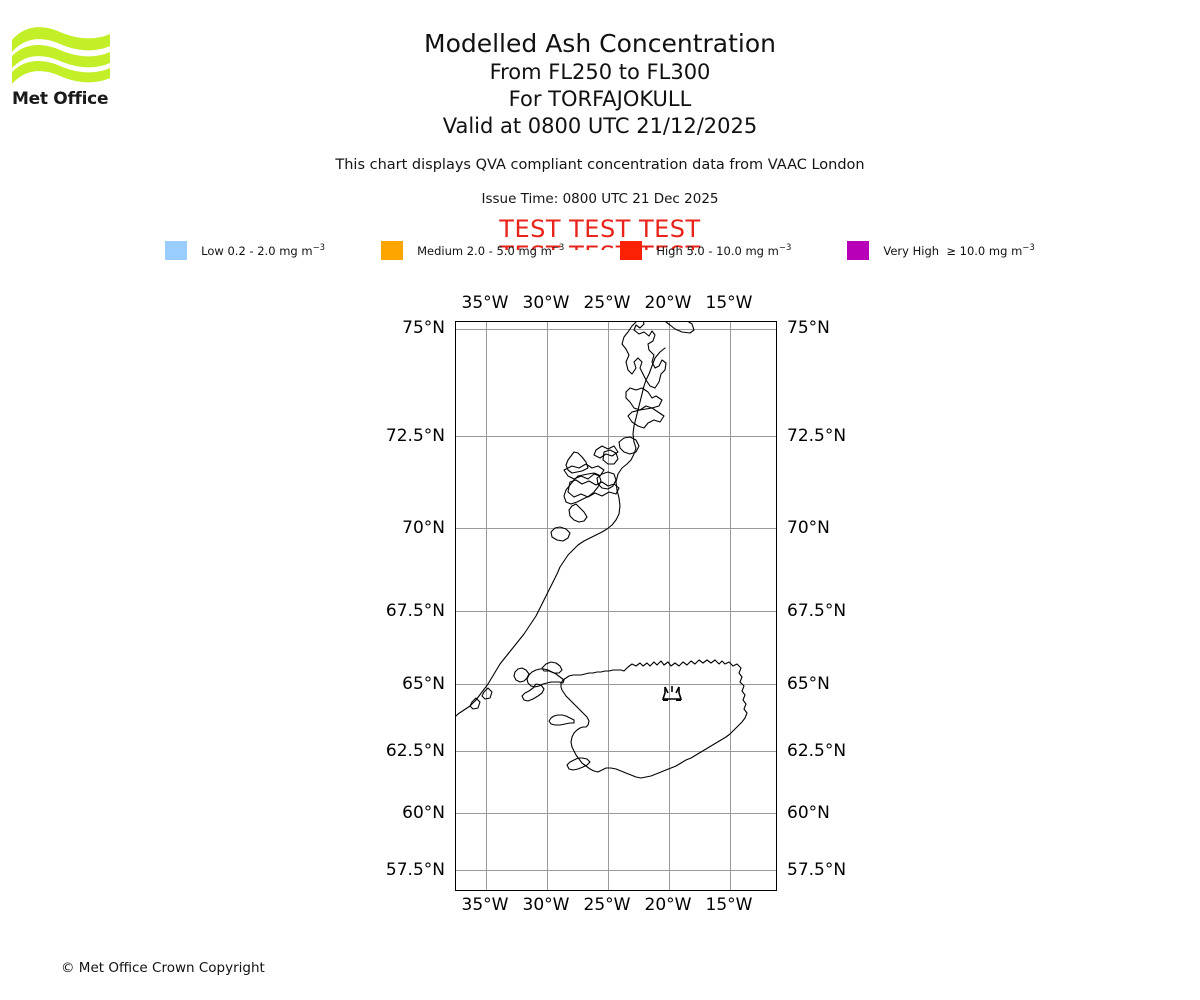  Describe the element at coordinates (817, 436) in the screenshot. I see `lat-tick-right-1: 72.5°N` at that location.